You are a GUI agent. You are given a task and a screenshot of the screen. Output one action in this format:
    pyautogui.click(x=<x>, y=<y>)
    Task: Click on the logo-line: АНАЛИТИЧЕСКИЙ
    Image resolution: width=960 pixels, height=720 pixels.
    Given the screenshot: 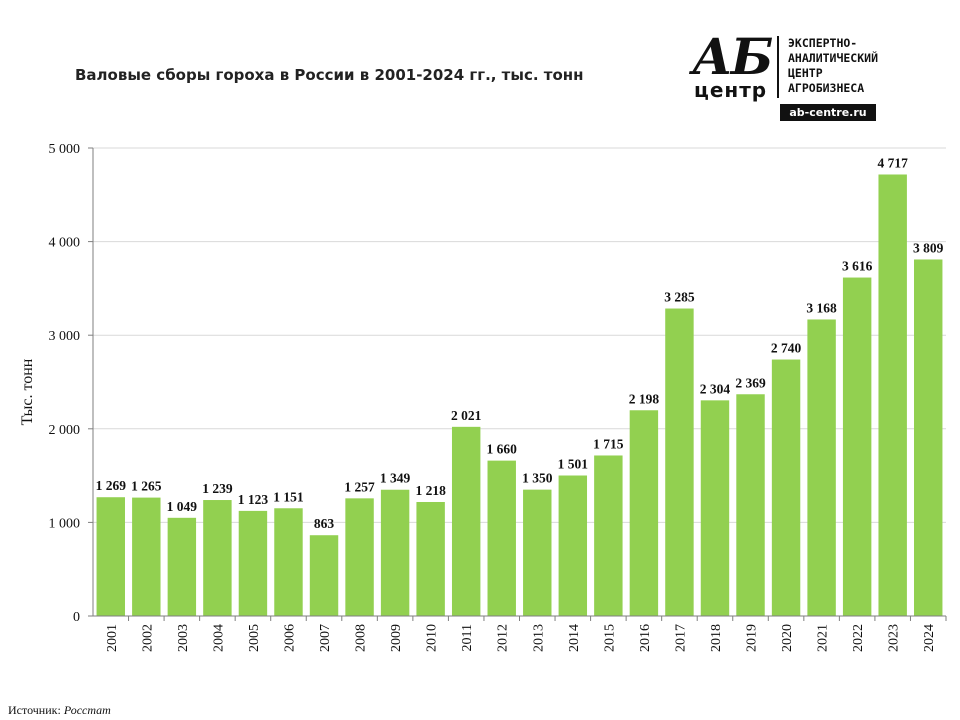 What is the action you would take?
    pyautogui.click(x=833, y=58)
    